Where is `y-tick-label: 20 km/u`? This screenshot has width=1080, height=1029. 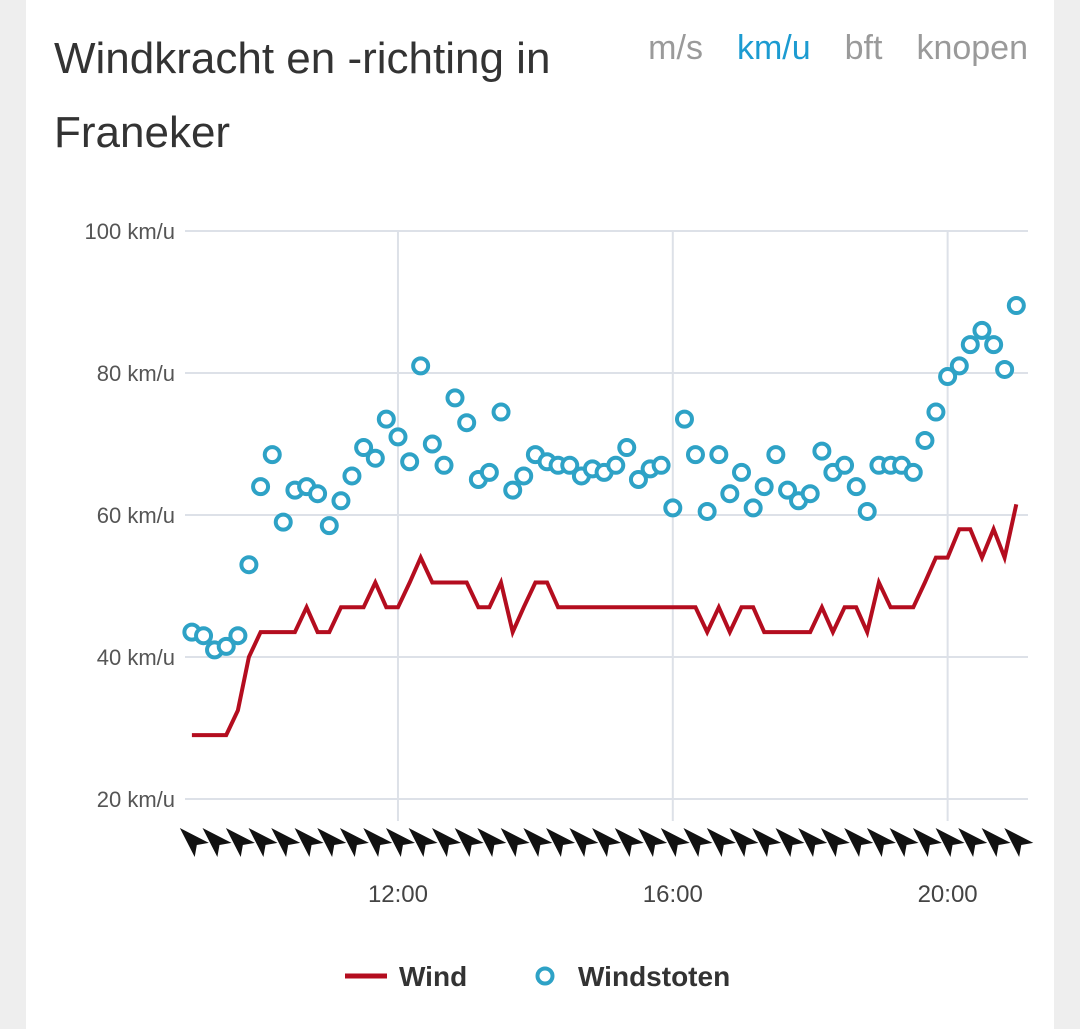
y-tick-label: 20 km/u is located at coordinates (136, 799).